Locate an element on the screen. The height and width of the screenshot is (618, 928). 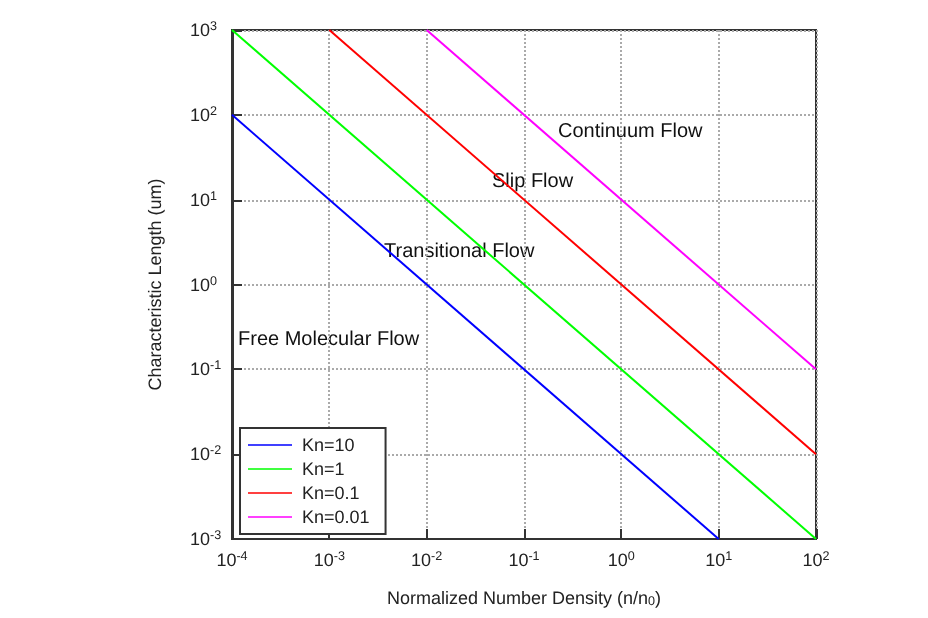
legend-label: Kn=0.01 is located at coordinates (336, 517).